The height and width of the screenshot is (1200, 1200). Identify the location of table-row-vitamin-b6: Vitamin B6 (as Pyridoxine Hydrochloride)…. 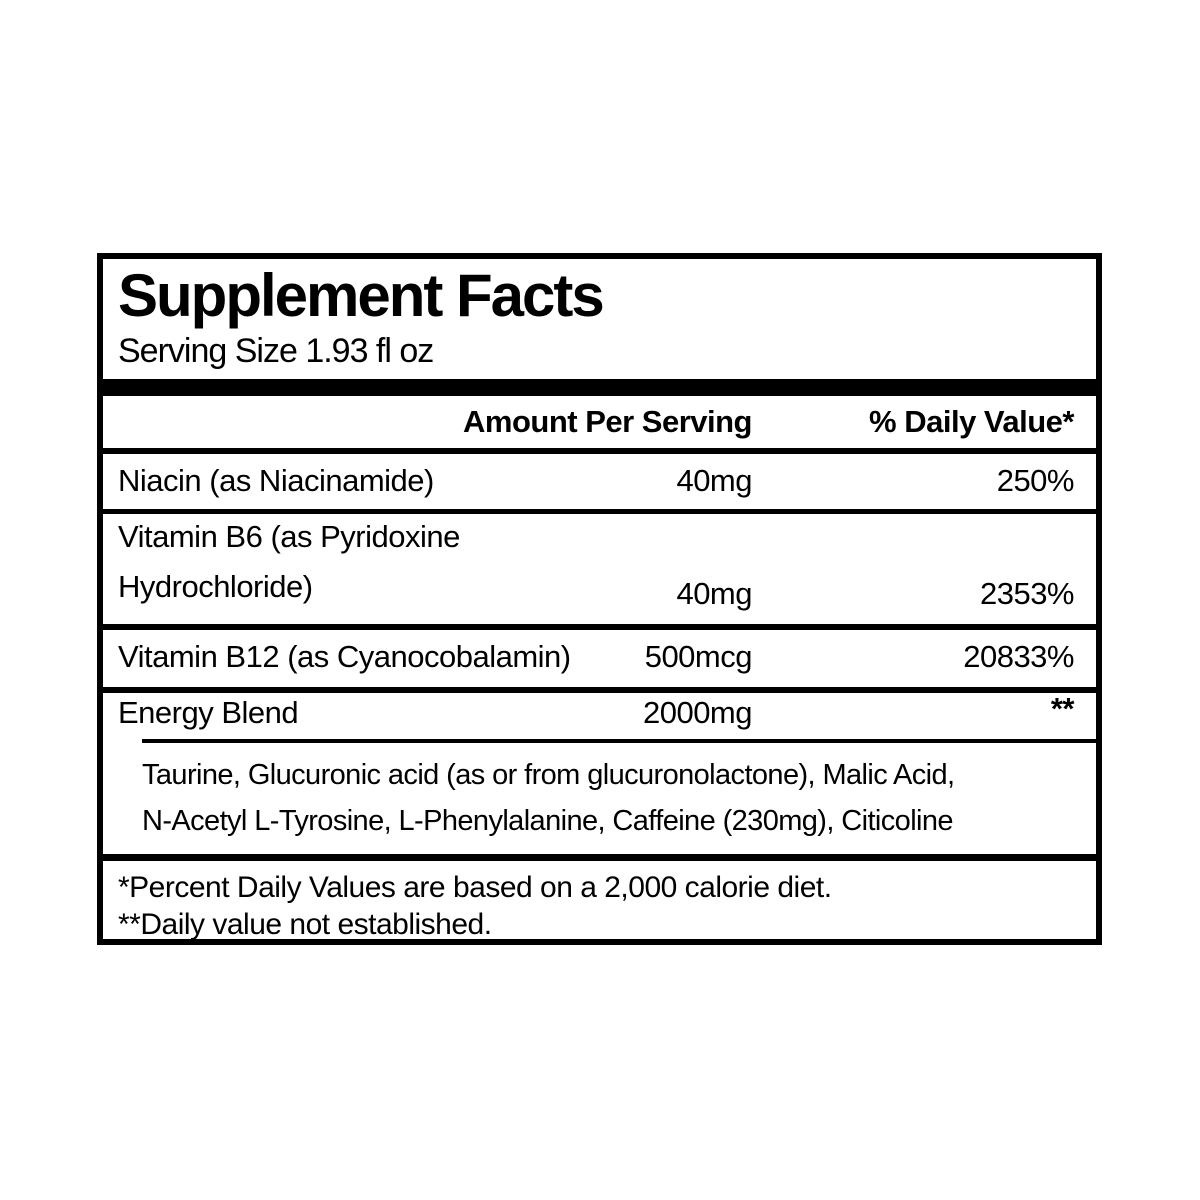
(599, 569).